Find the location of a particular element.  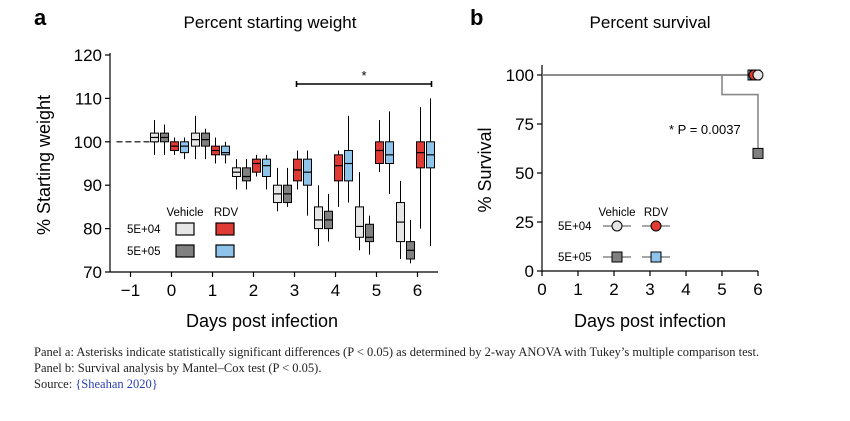

legend-a-vehicle-header: Vehicle is located at coordinates (184, 213).